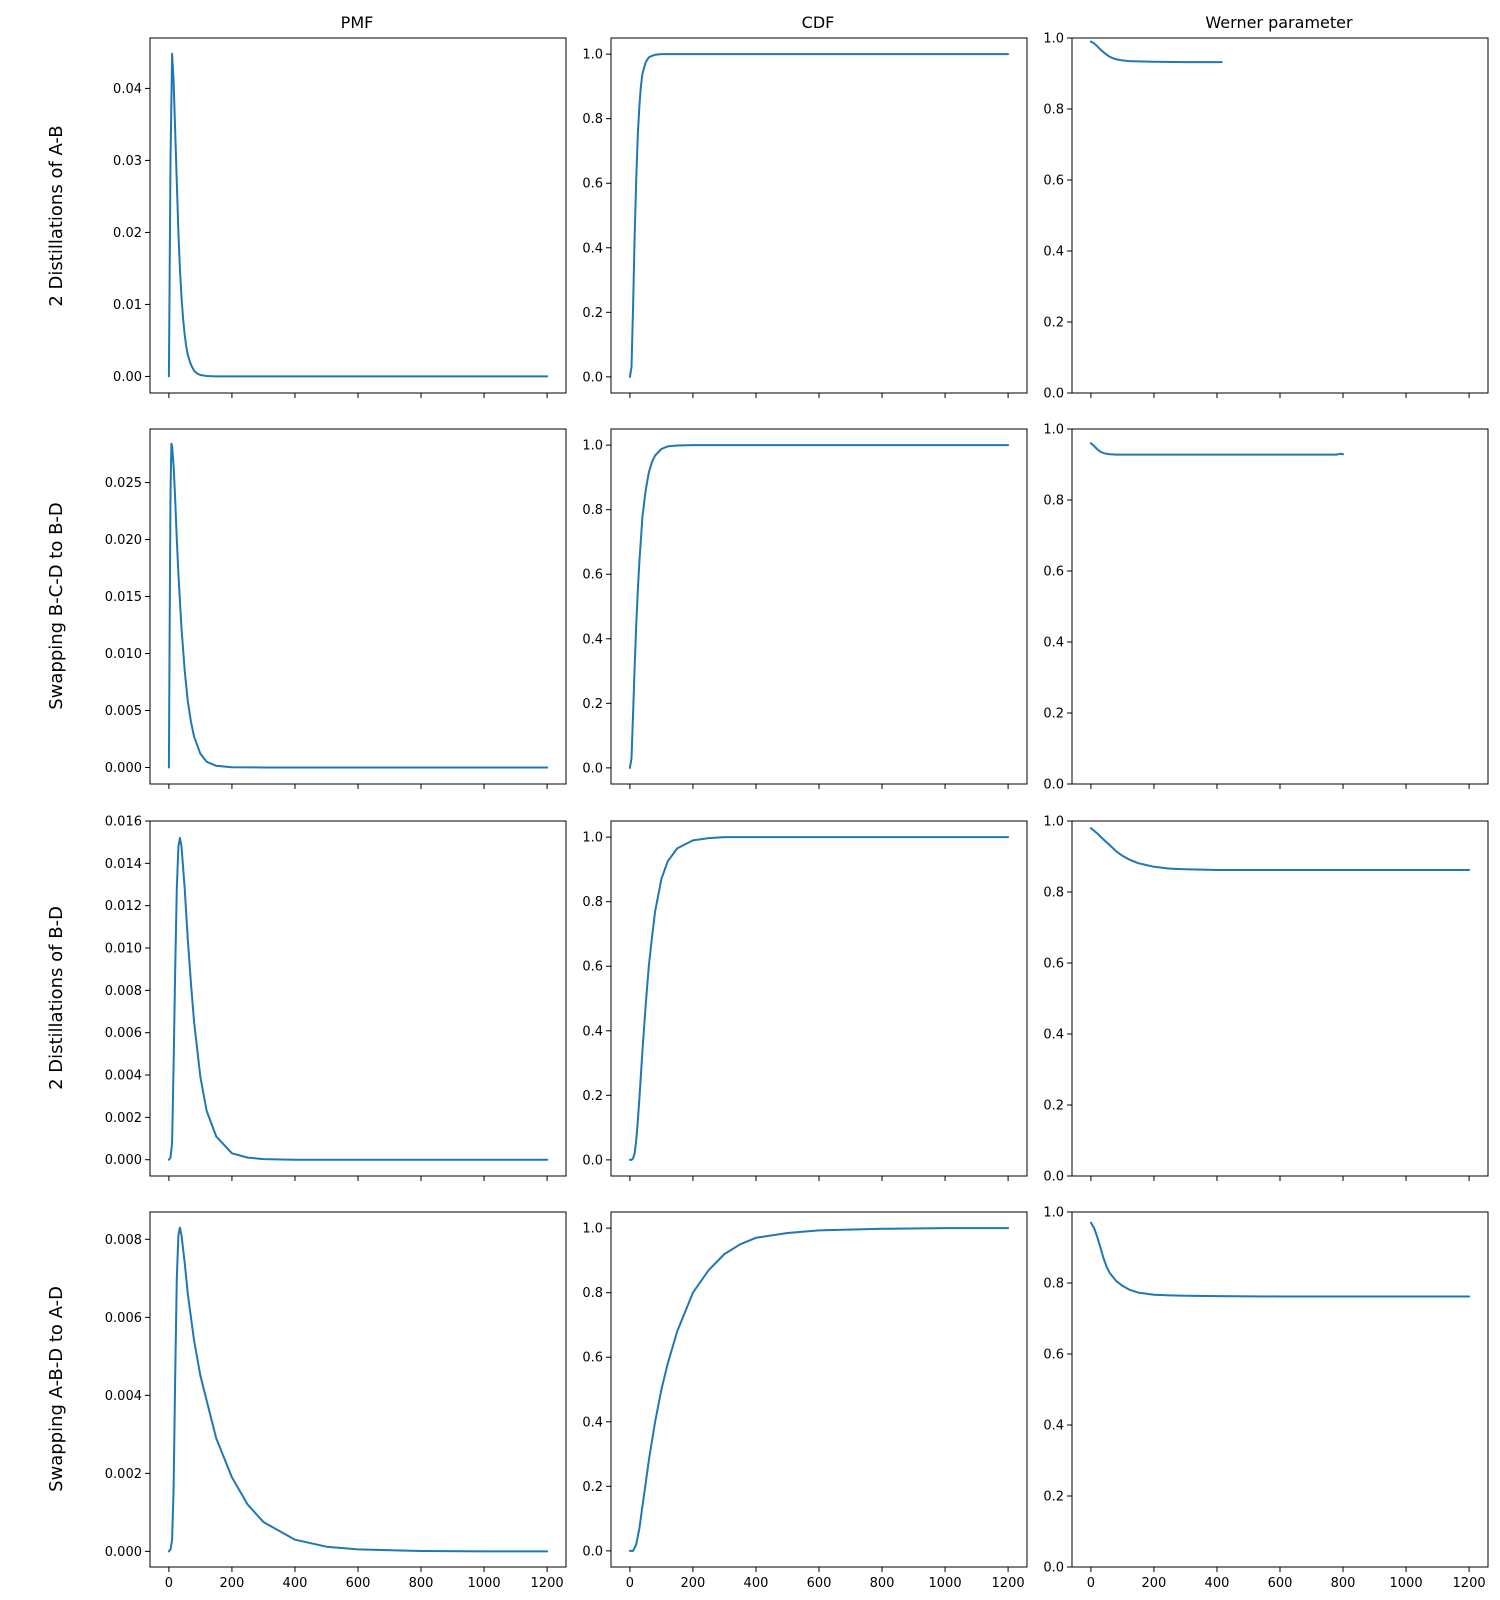  Describe the element at coordinates (295, 1583) in the screenshot. I see `panel-r4-c1-xtick-label-2: 400` at that location.